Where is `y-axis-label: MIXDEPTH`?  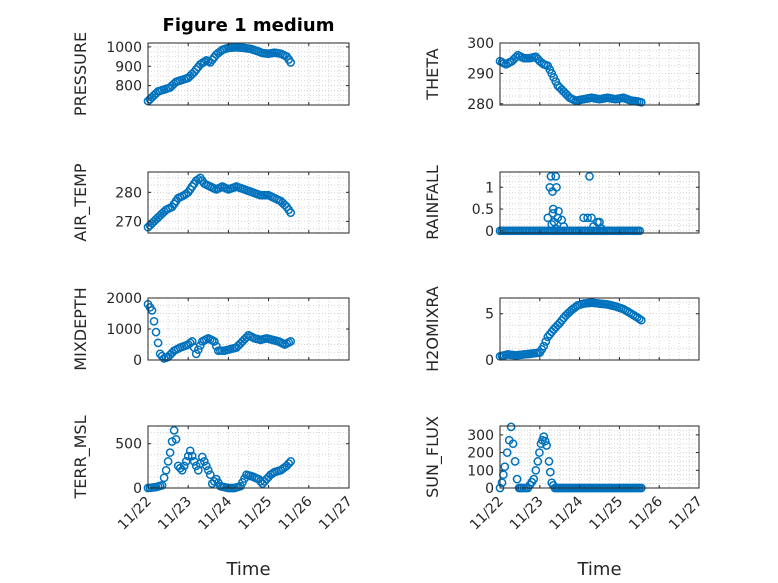 y-axis-label: MIXDEPTH is located at coordinates (80, 328).